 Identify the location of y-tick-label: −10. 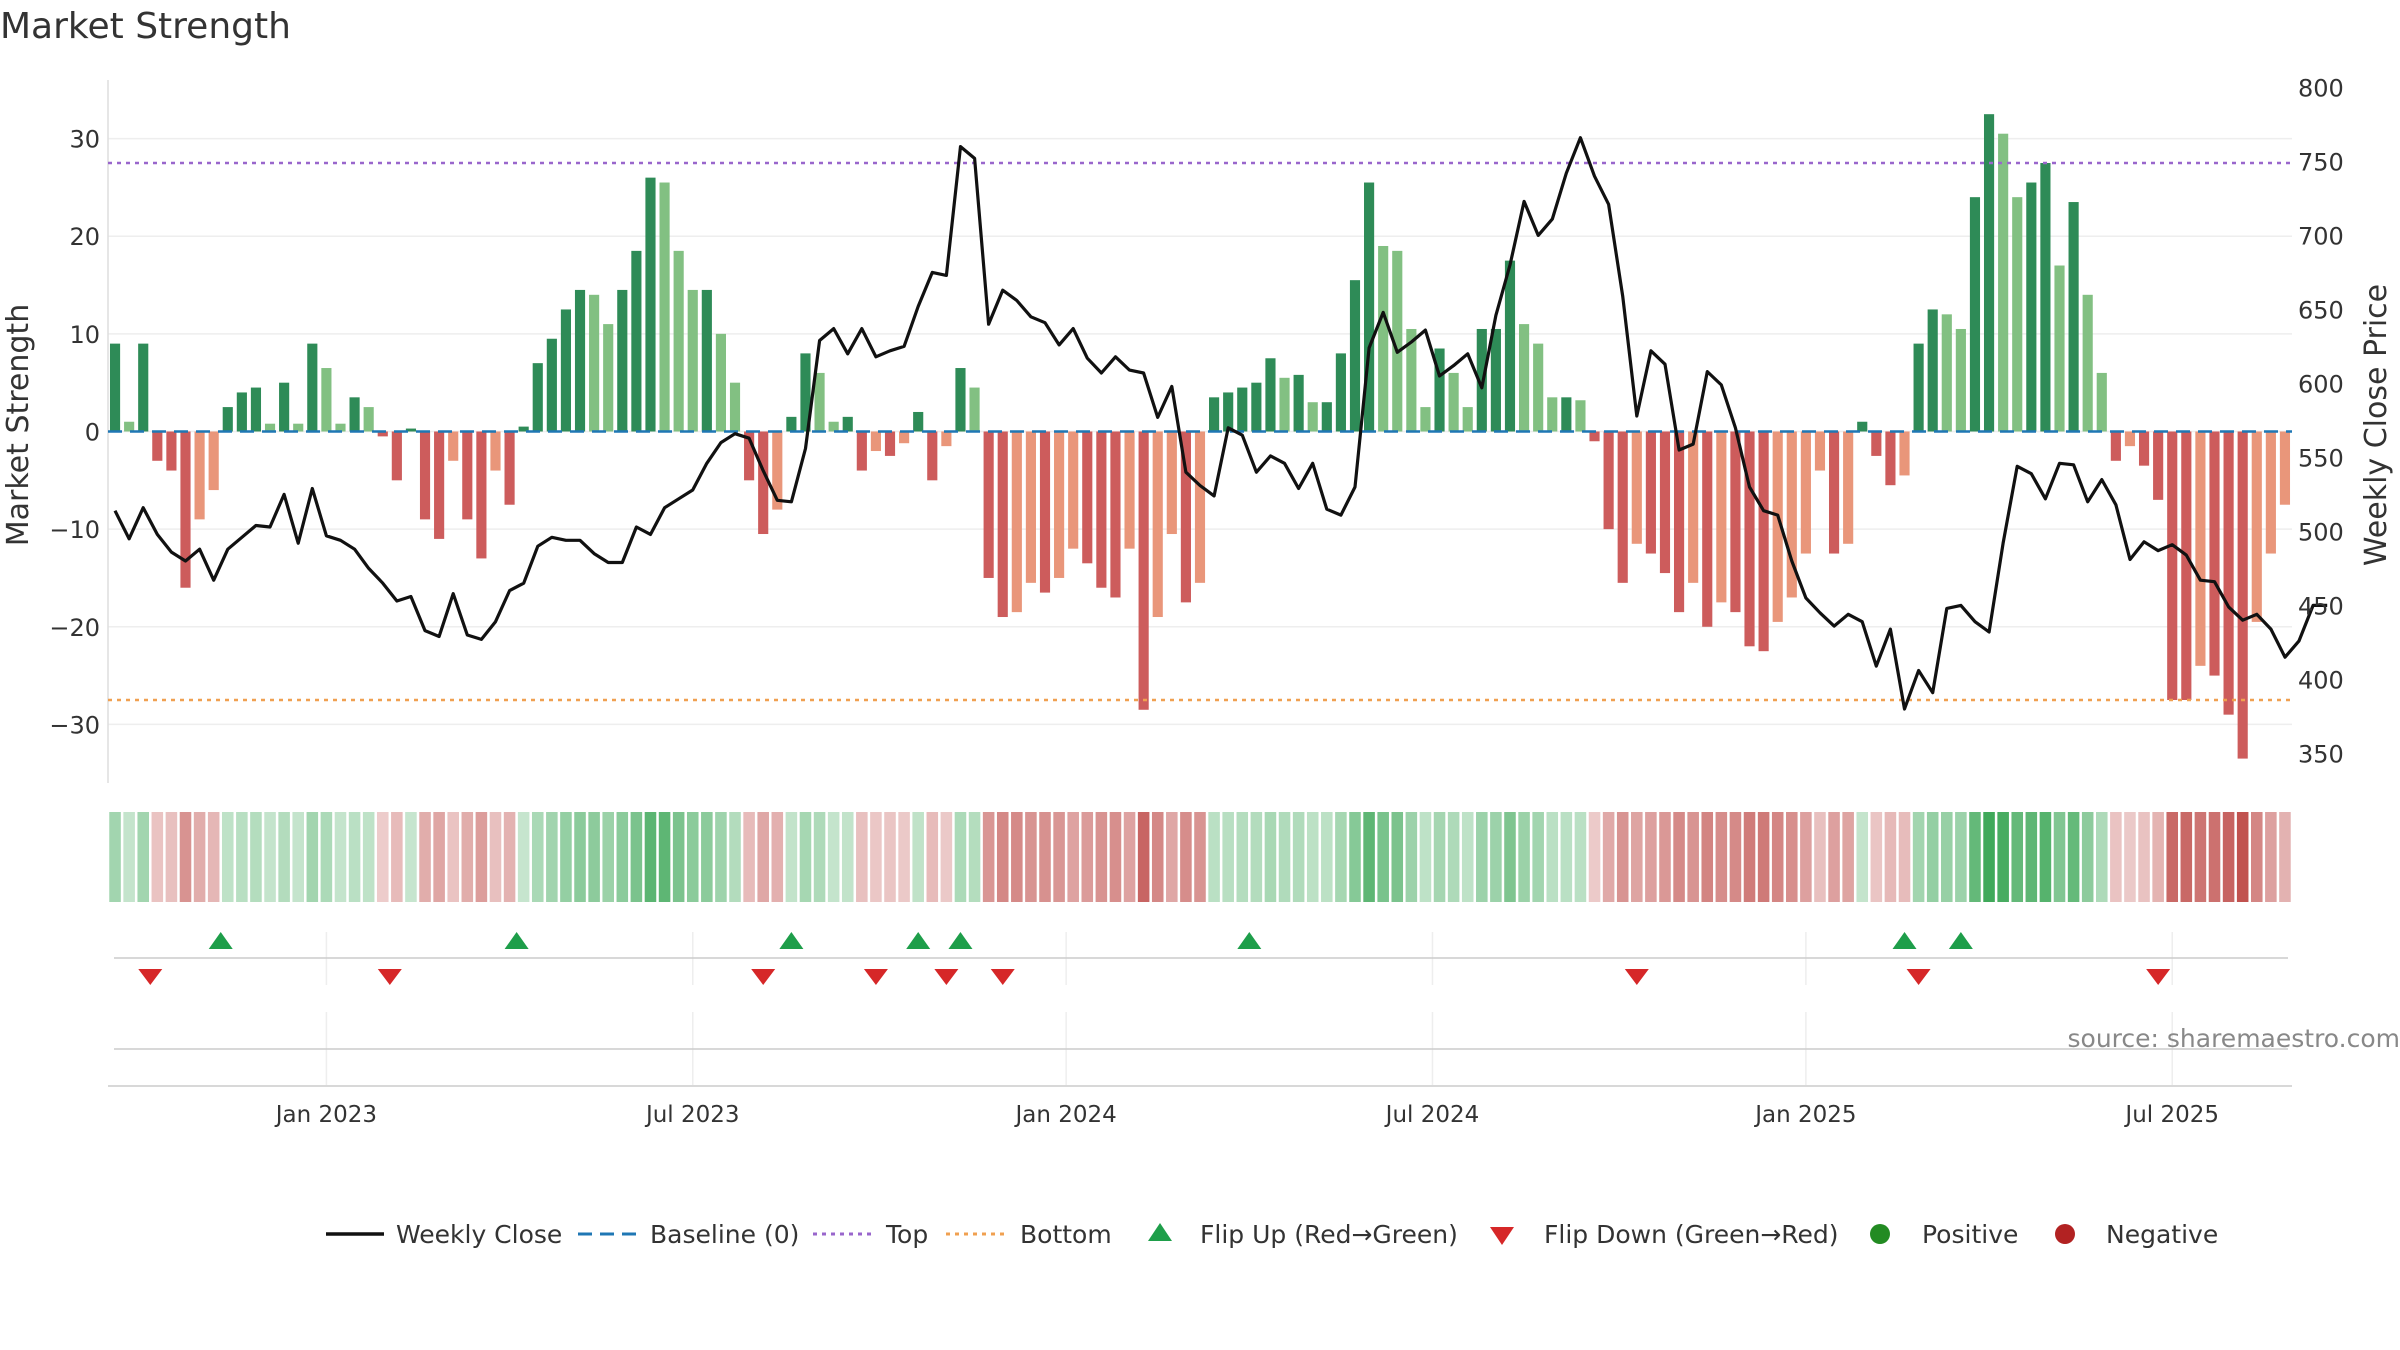
(74, 530).